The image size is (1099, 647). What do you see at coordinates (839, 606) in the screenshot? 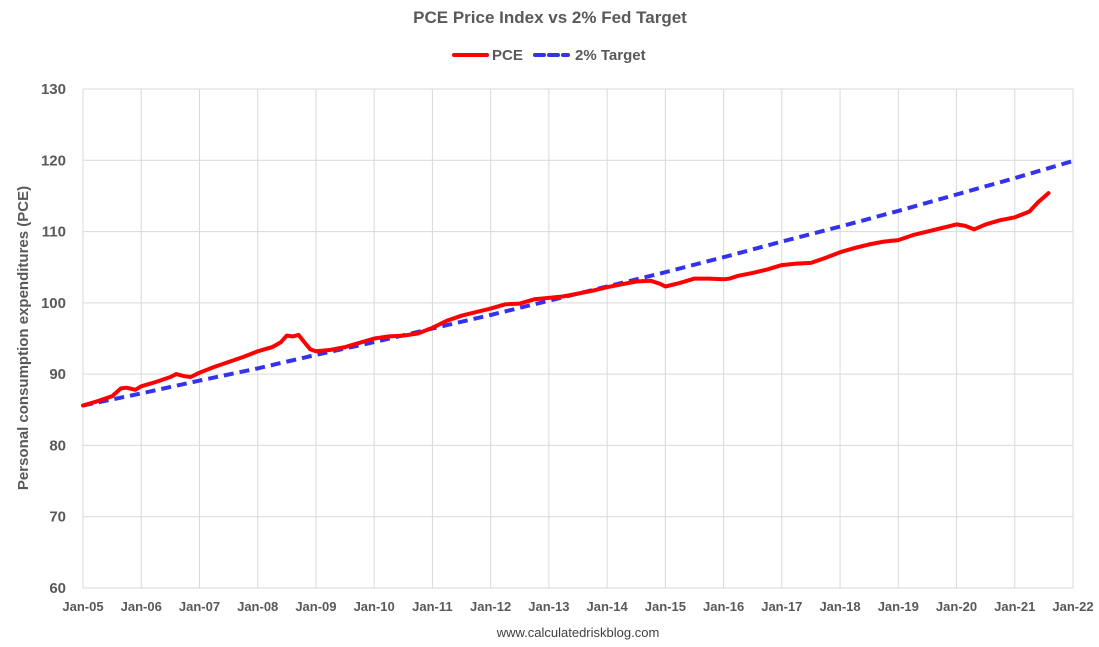
I see `x-tick-label: Jan-18` at bounding box center [839, 606].